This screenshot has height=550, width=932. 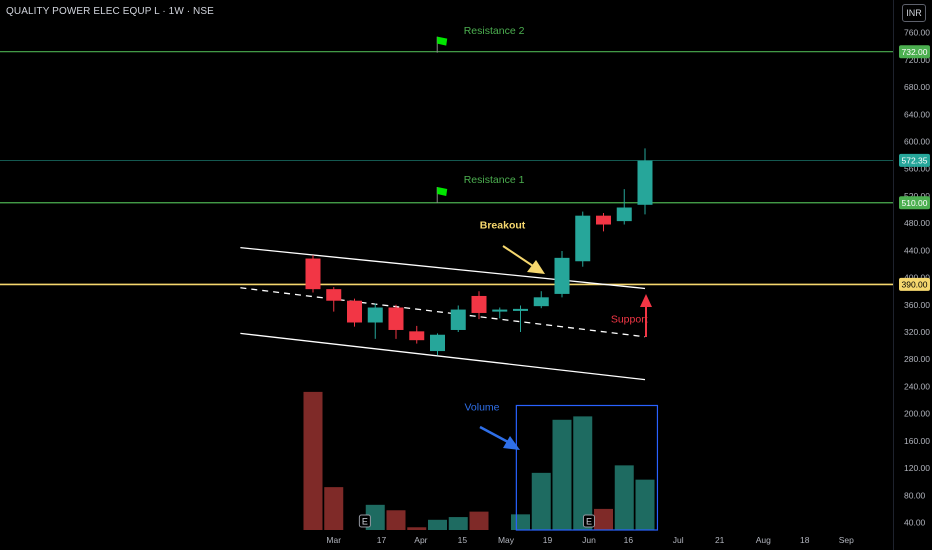 What do you see at coordinates (917, 33) in the screenshot?
I see `price-tick-label: 760.00` at bounding box center [917, 33].